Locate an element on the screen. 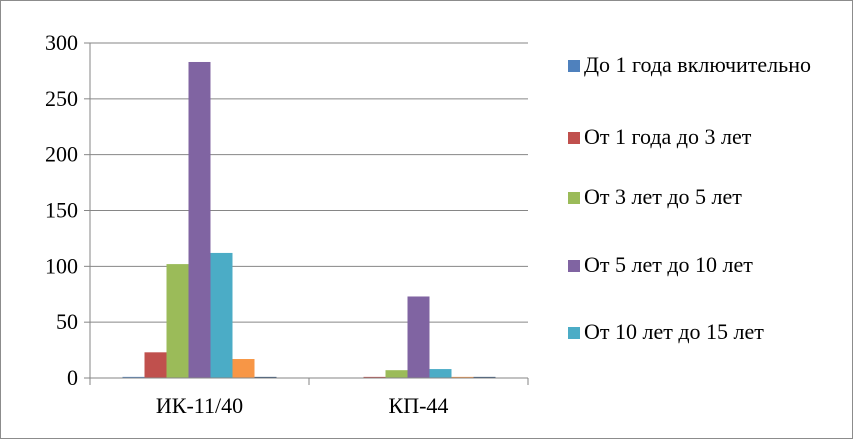  legend-label: До 1 года включительно is located at coordinates (697, 64).